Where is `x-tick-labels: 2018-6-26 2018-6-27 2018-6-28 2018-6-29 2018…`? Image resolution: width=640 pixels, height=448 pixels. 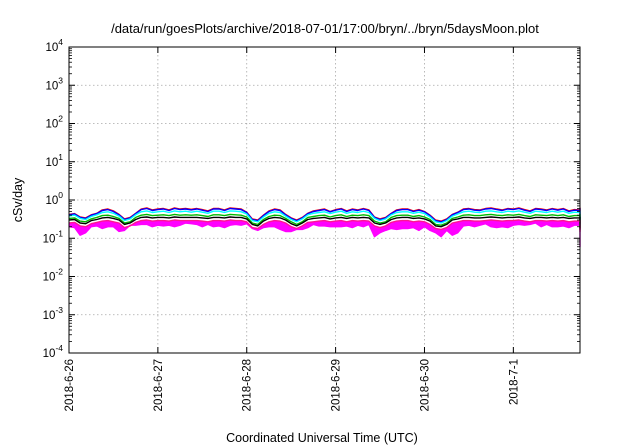
x-tick-labels: 2018-6-26 2018-6-27 2018-6-28 2018-6-29 2018… is located at coordinates (292, 385).